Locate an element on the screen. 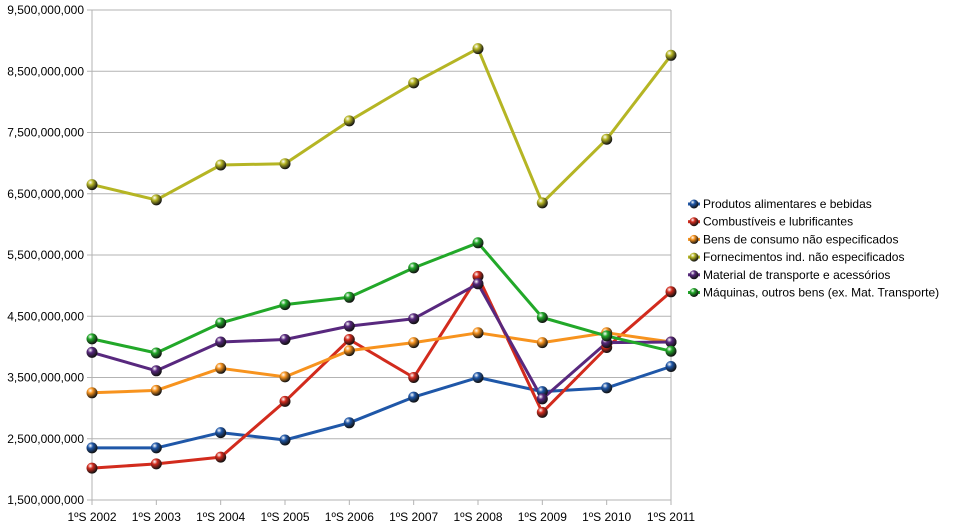 The height and width of the screenshot is (526, 957). y-tick-label: 5,500,000,000 is located at coordinates (45, 255).